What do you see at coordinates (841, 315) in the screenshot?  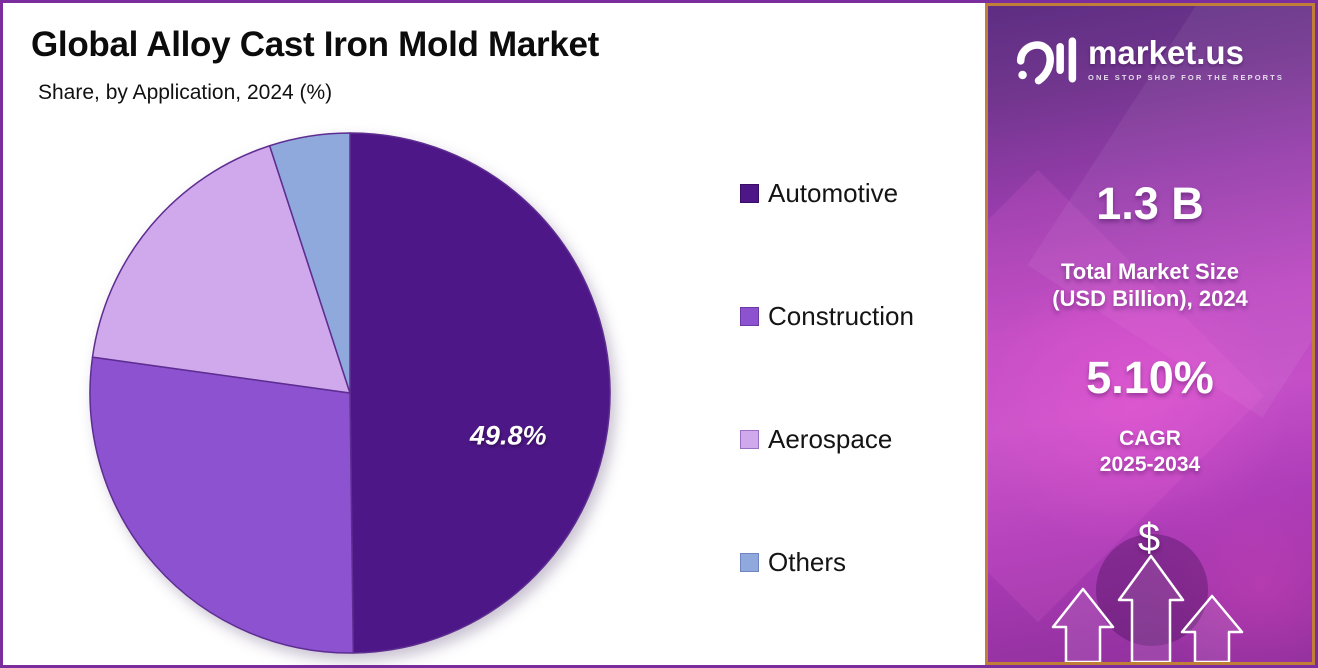 I see `legend-label: Construction` at bounding box center [841, 315].